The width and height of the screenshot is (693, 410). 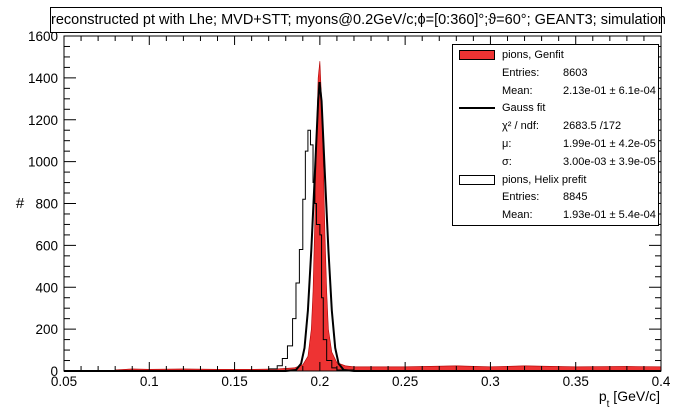 I want to click on chi2-value: 2683.5 /172, so click(x=592, y=126).